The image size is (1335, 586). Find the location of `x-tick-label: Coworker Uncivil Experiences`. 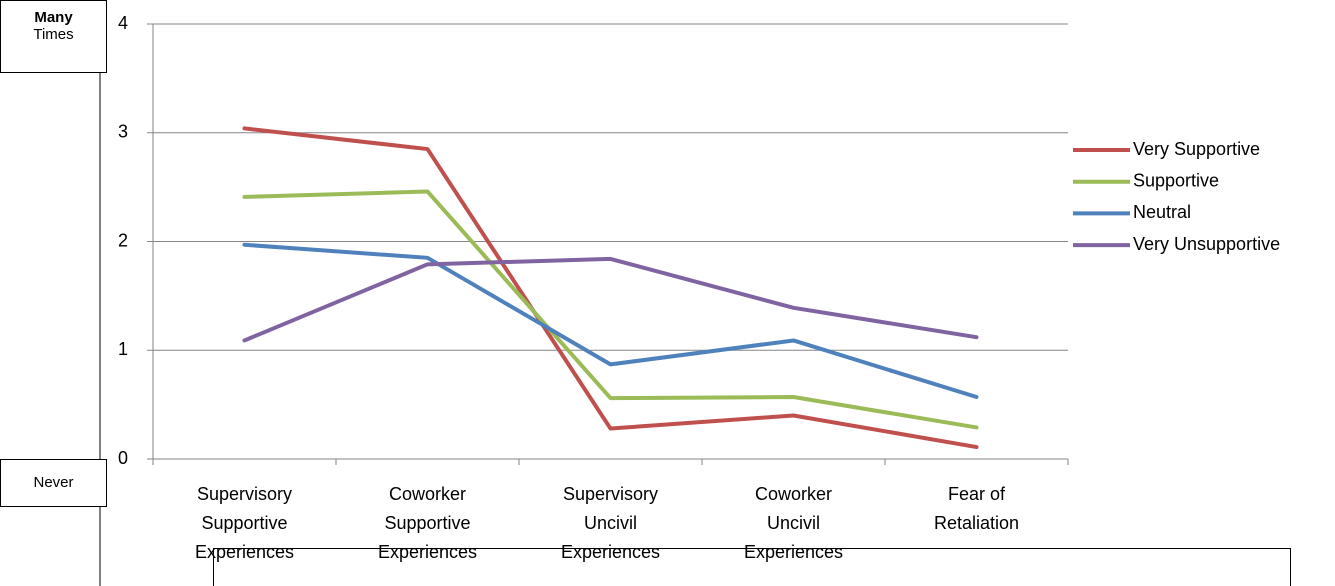

x-tick-label: Coworker Uncivil Experiences is located at coordinates (793, 523).